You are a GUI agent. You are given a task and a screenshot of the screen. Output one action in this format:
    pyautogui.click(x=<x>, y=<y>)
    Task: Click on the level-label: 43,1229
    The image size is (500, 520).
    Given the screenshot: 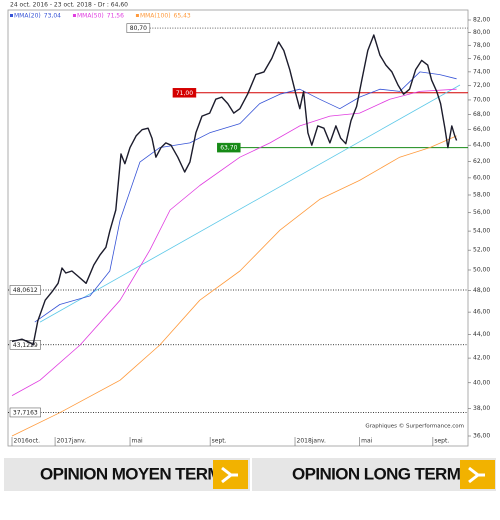 What is the action you would take?
    pyautogui.click(x=25, y=345)
    